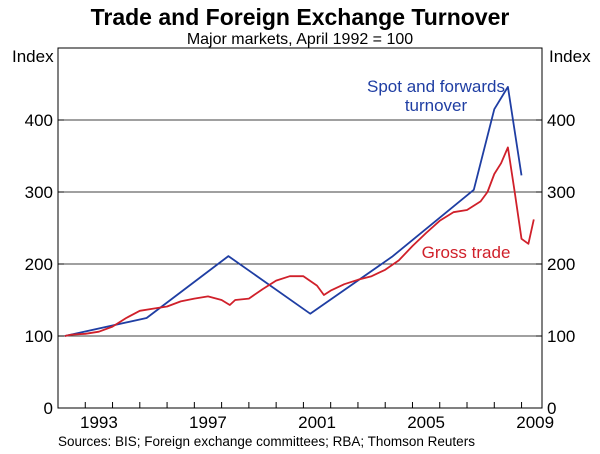  I want to click on y-tick-label-right-0: 0, so click(551, 408).